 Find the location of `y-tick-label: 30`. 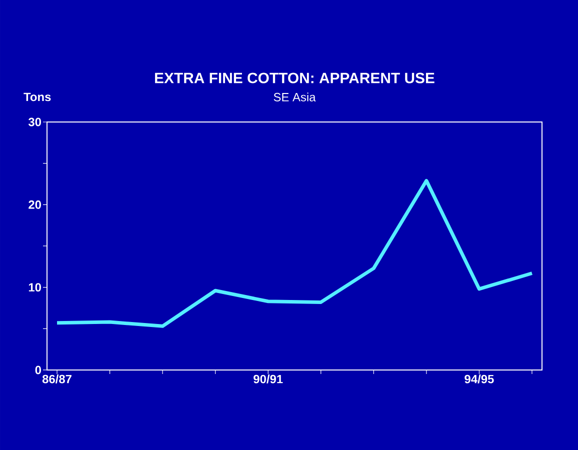

y-tick-label: 30 is located at coordinates (34, 122).